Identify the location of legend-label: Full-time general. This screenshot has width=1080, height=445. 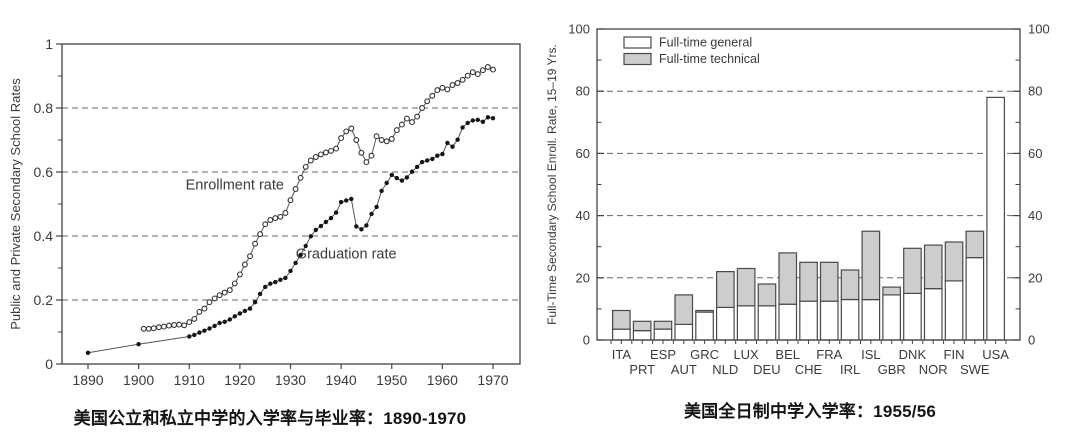
(705, 43).